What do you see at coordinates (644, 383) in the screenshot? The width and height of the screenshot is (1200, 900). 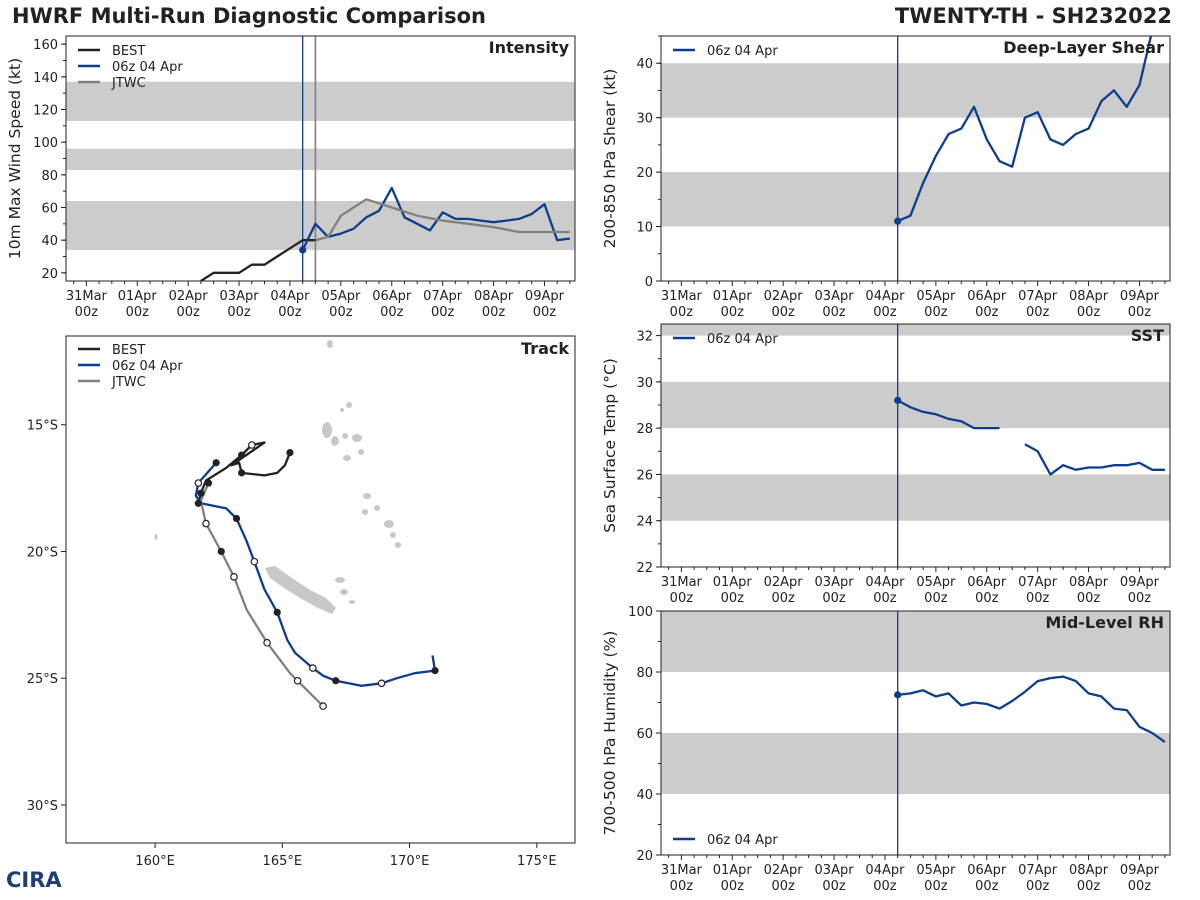 I see `sst-ytick-label: 30` at bounding box center [644, 383].